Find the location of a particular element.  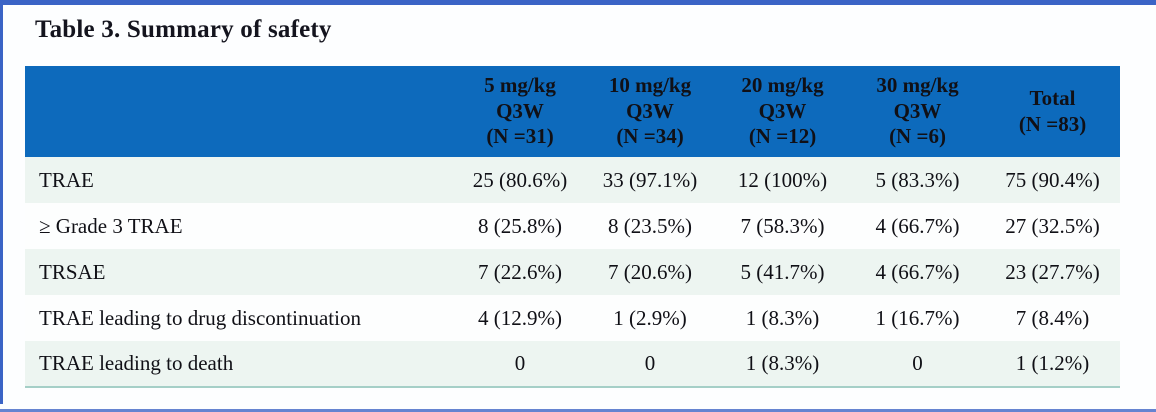

frame-left-border is located at coordinates (1, 202).